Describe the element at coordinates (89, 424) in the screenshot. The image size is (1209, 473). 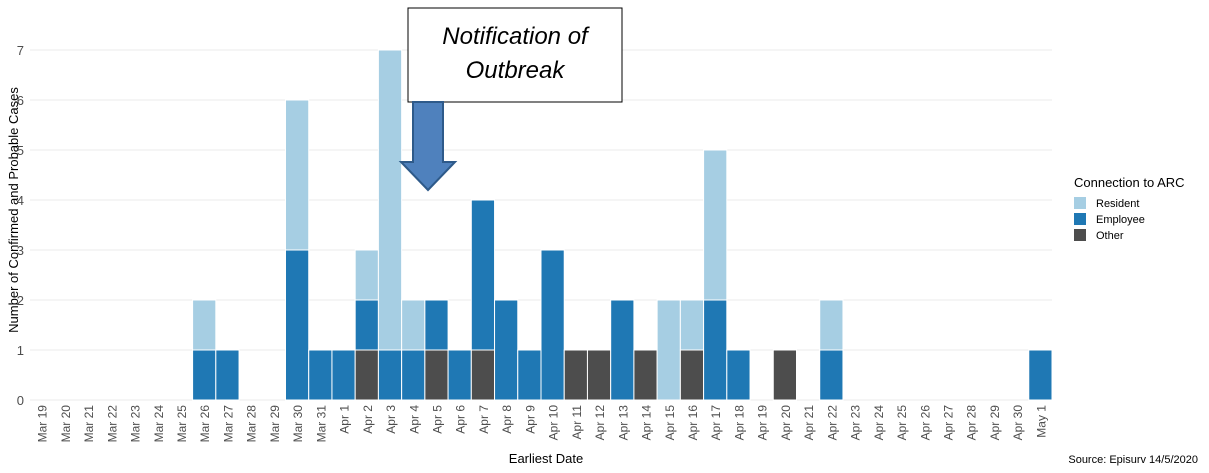
I see `x-tick-label: Mar 21` at that location.